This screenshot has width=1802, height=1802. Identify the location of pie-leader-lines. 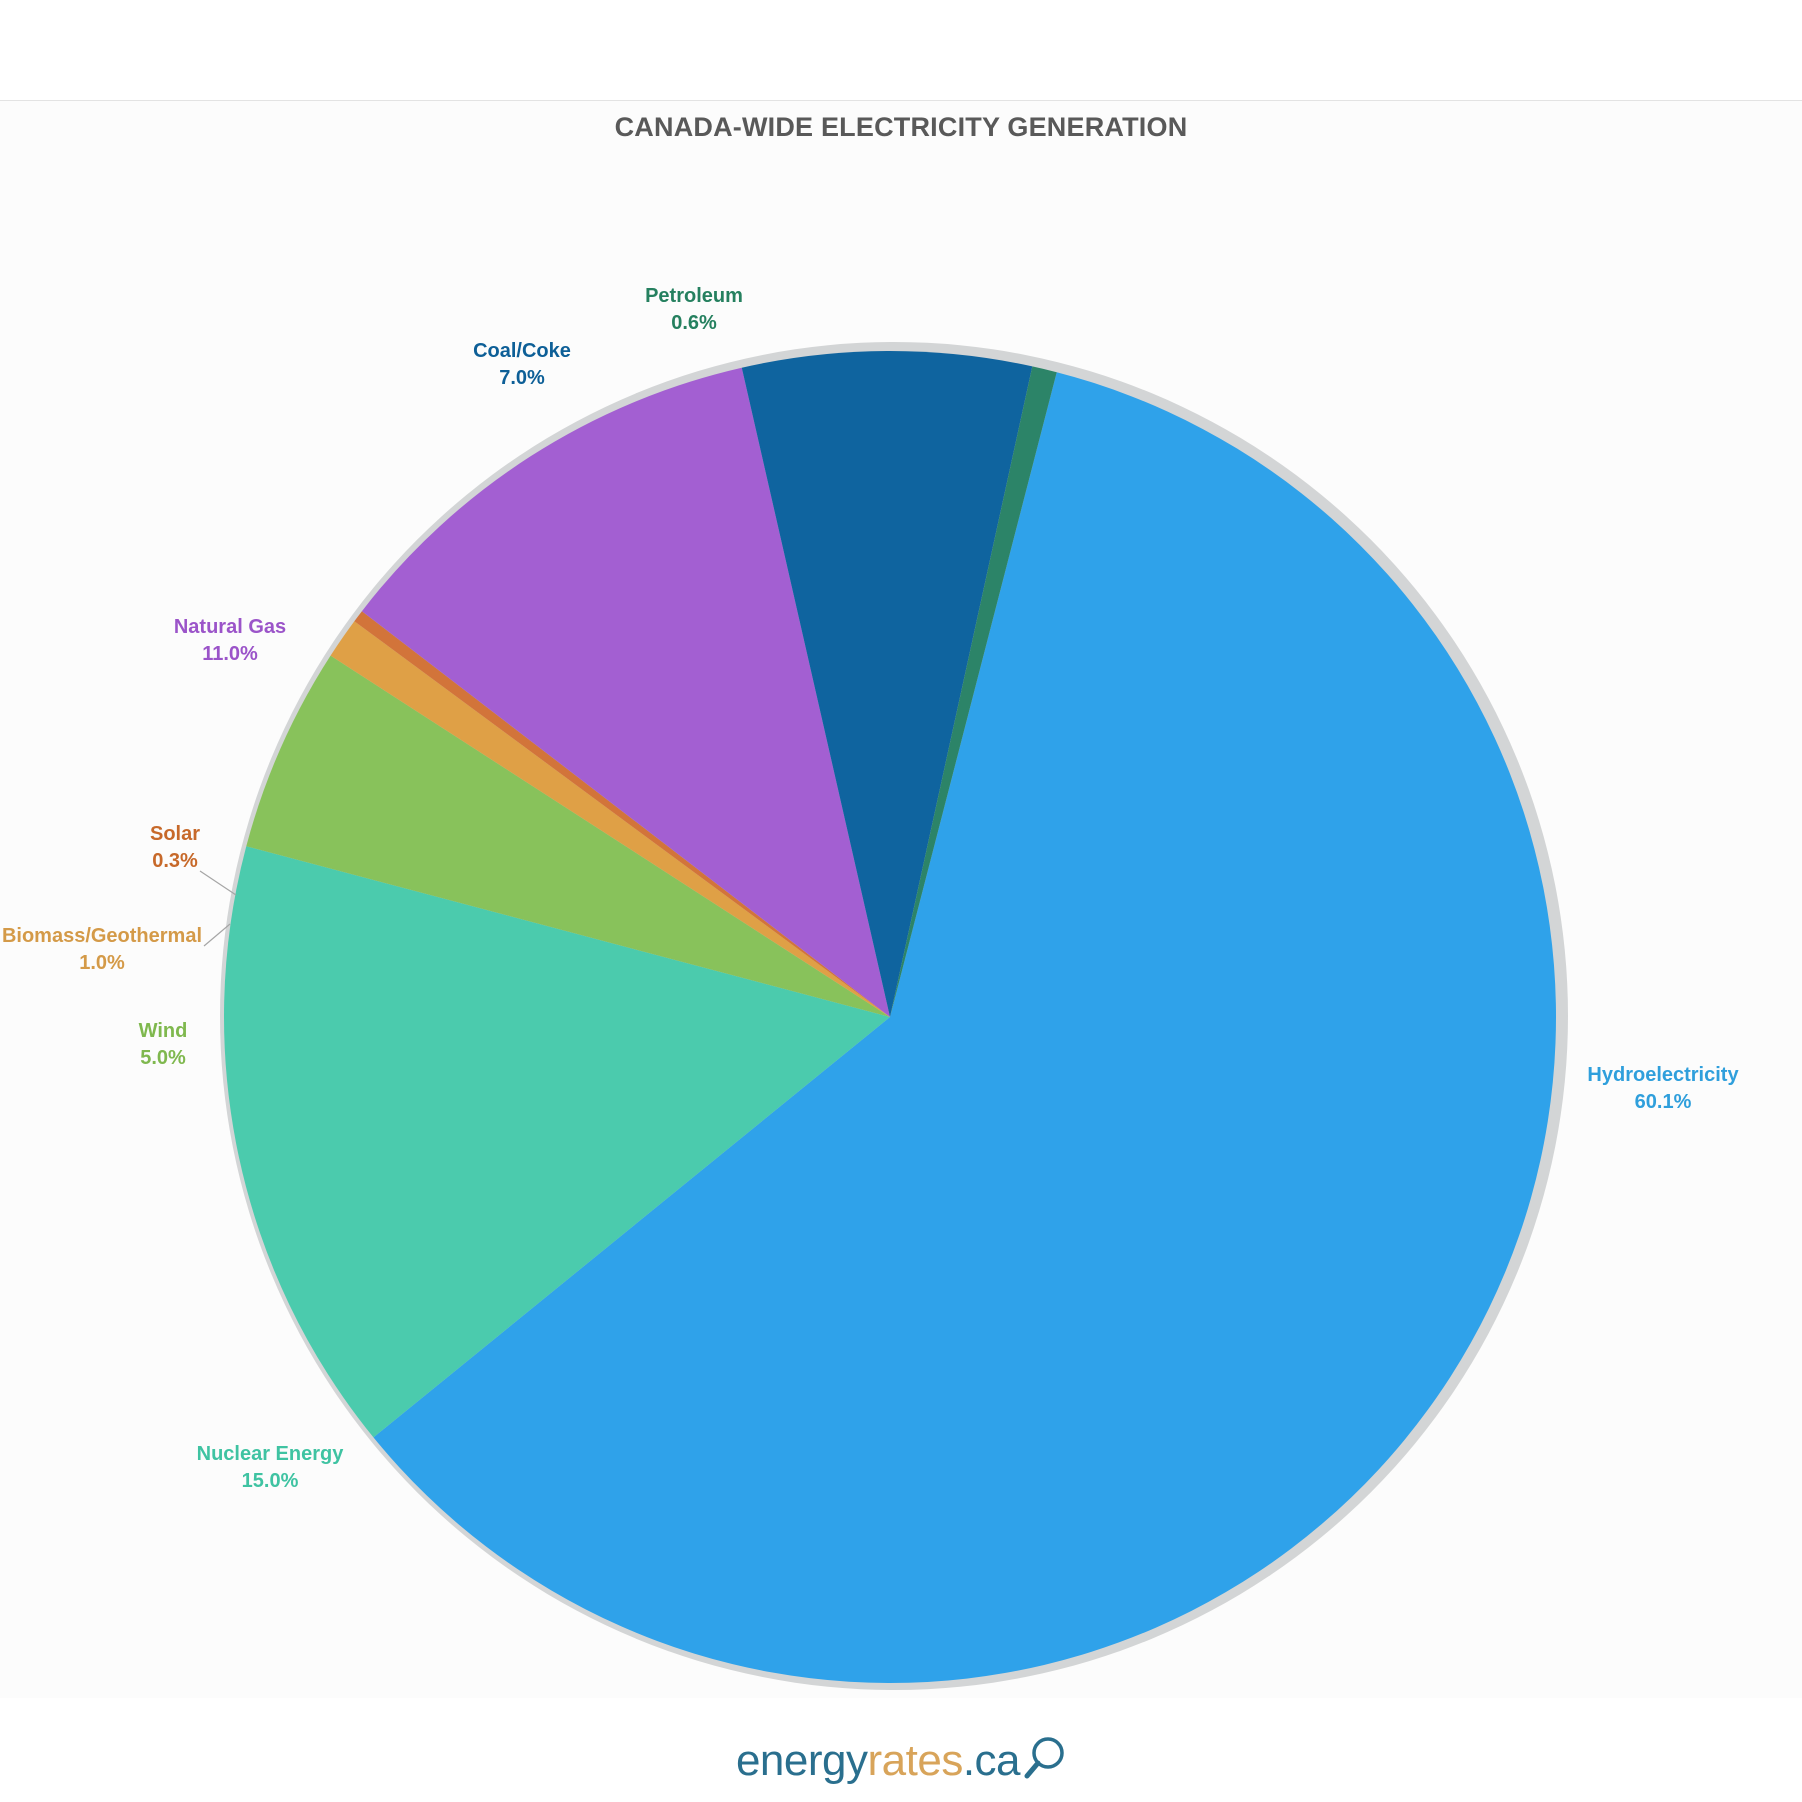
(218, 908).